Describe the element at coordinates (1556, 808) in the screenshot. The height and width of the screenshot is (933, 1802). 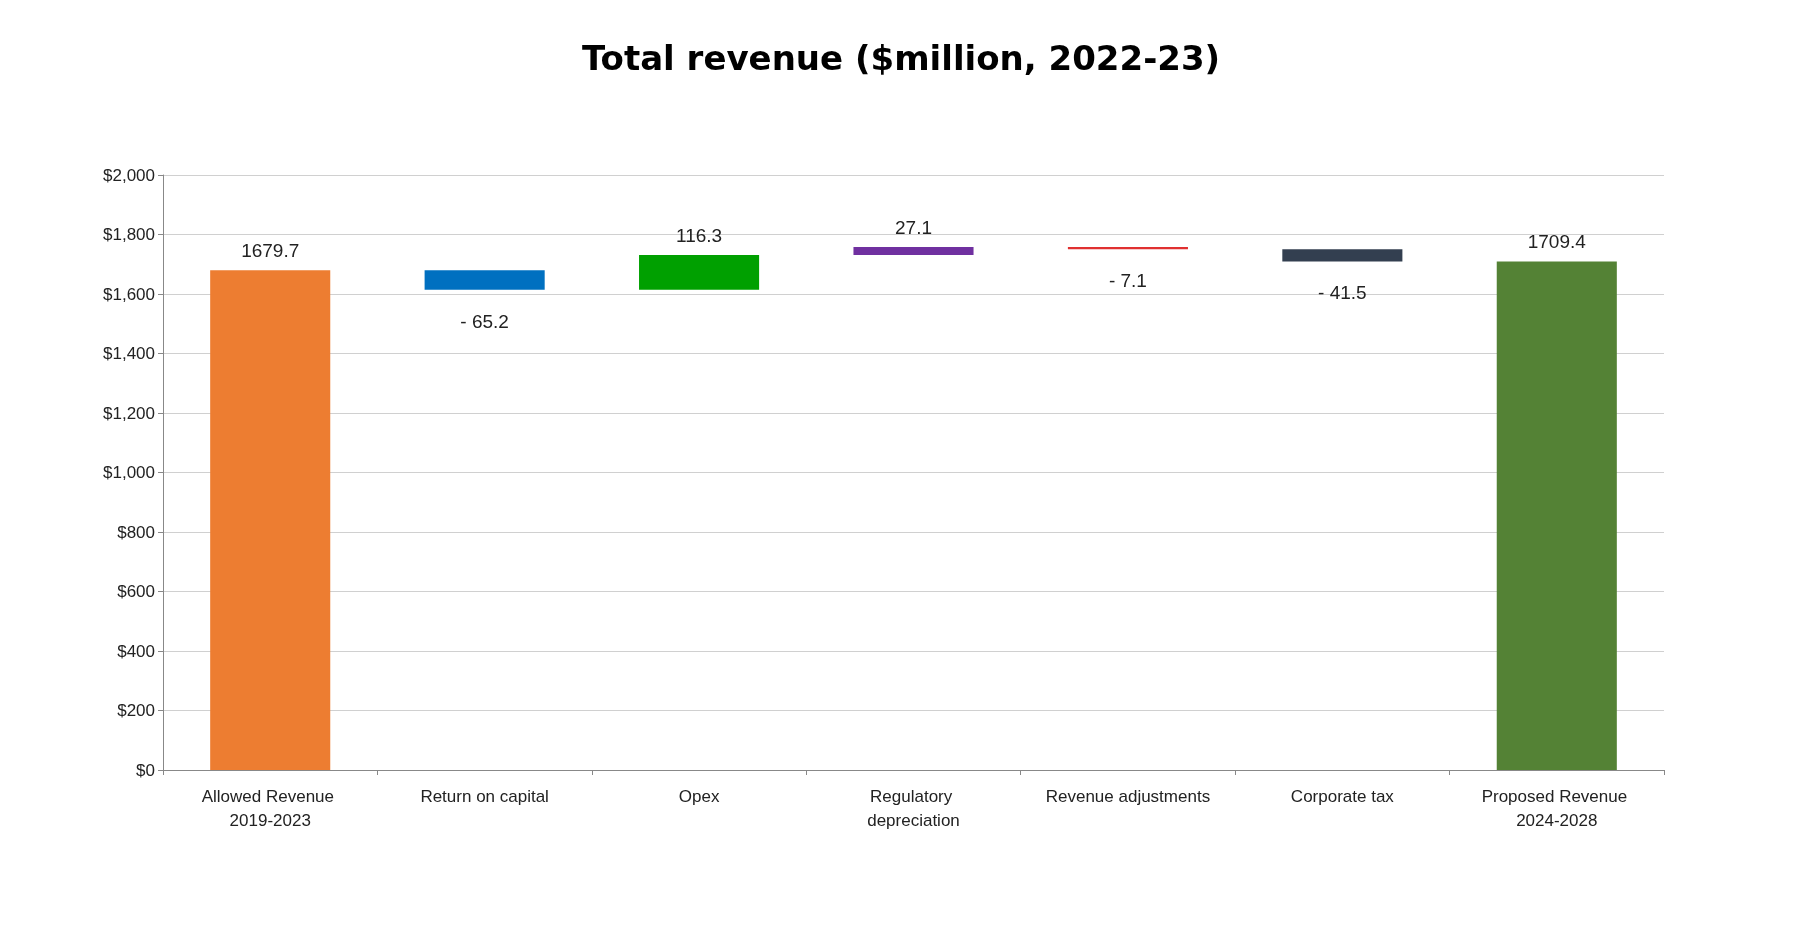
I see `x-tick-label: Proposed Revenue 2024-2028` at that location.